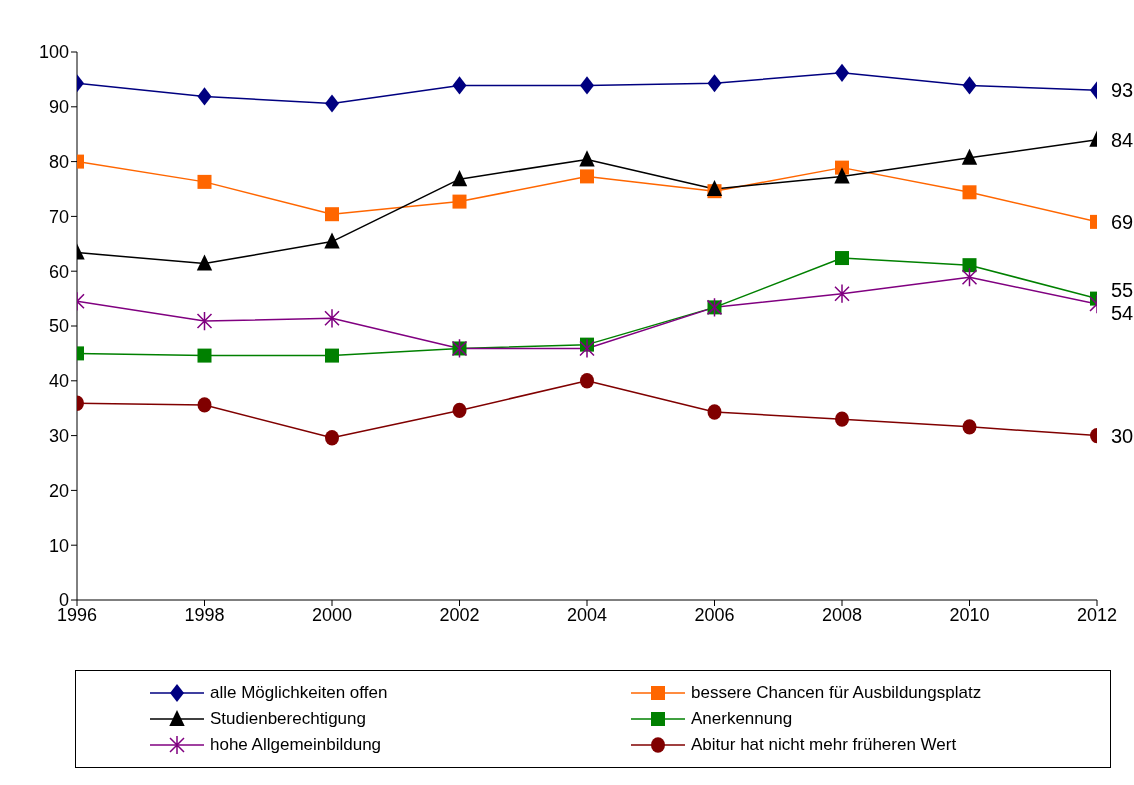  Describe the element at coordinates (204, 614) in the screenshot. I see `x-tick-label: 1998` at that location.